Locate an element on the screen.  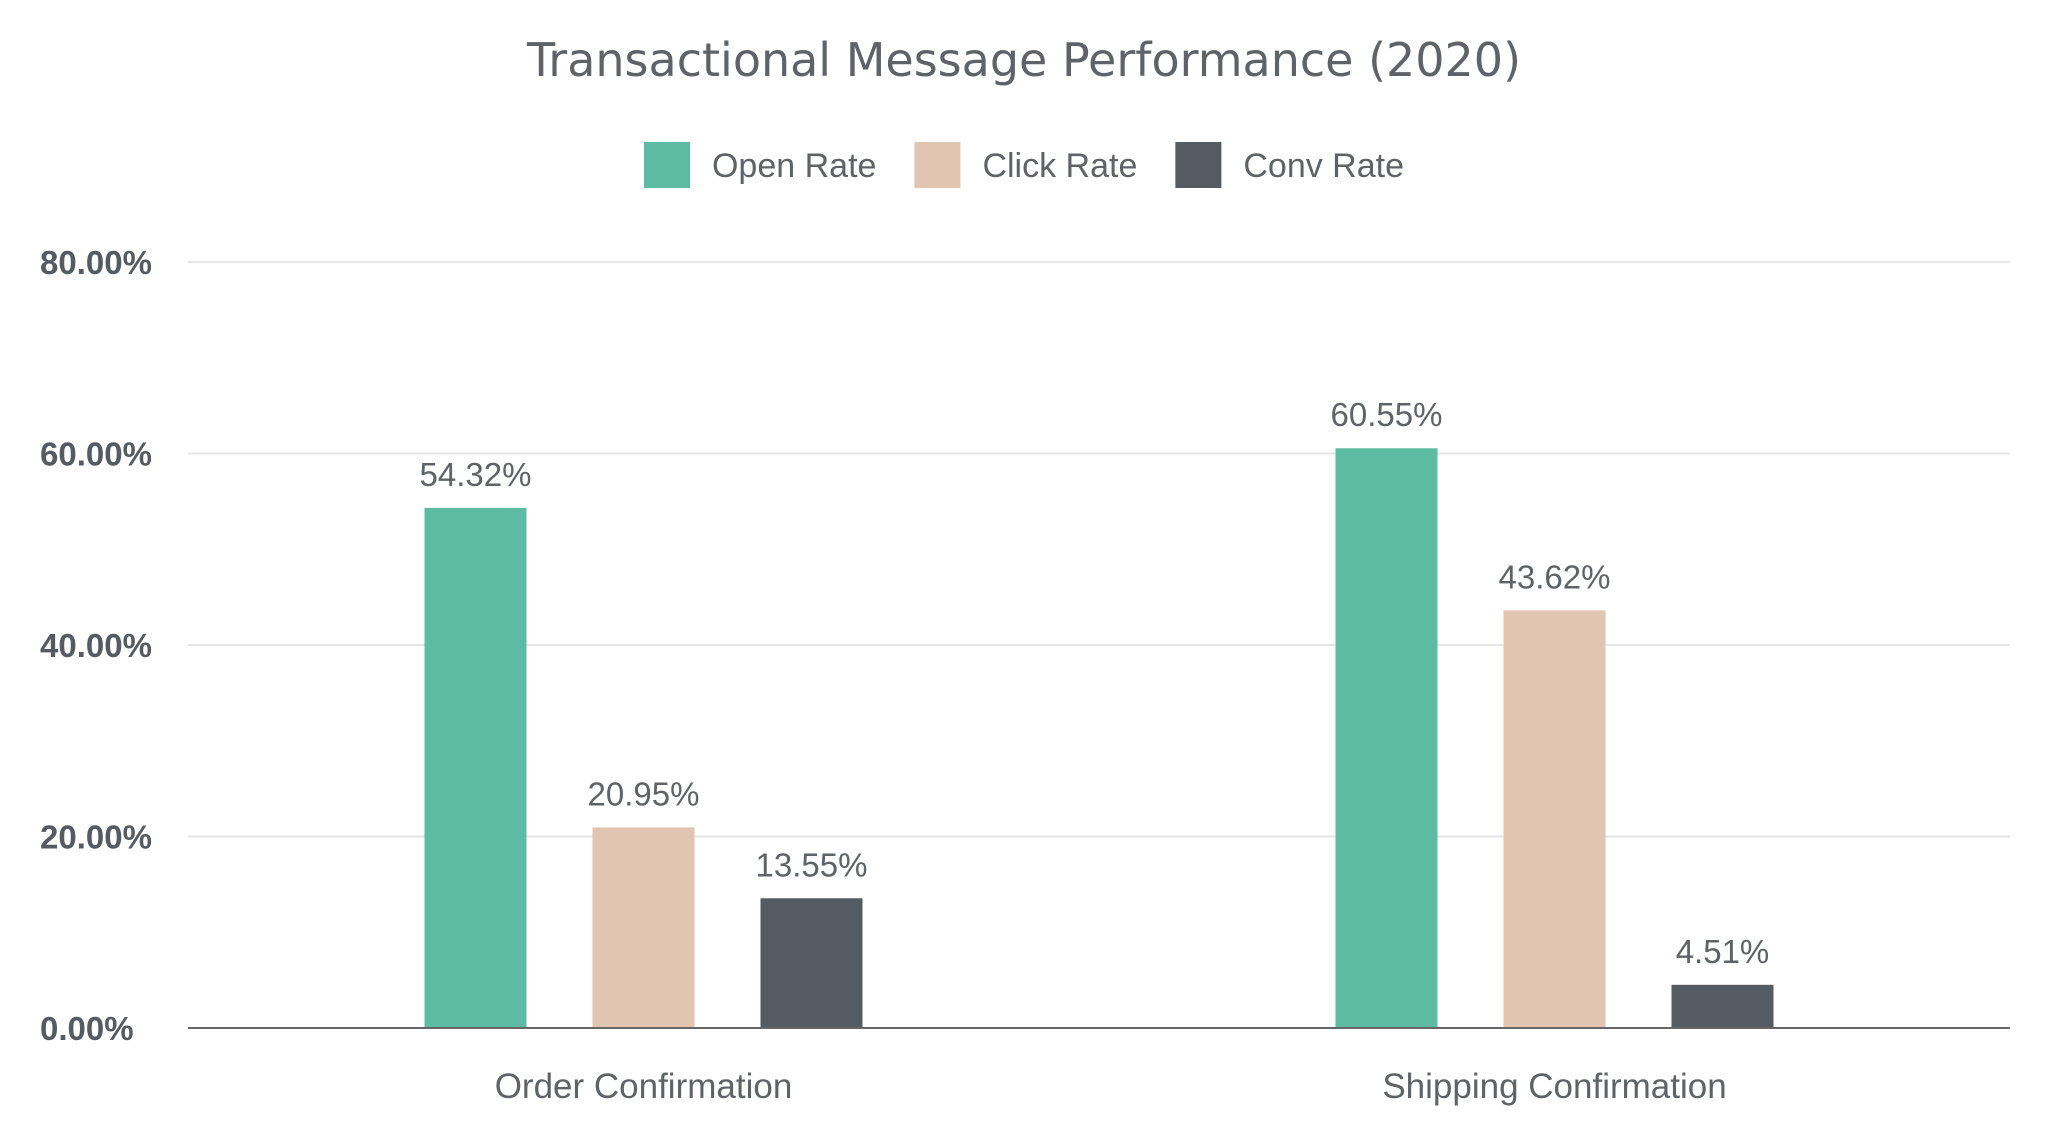
legend: Open Rate Click Rate Conv Rate is located at coordinates (1023, 165).